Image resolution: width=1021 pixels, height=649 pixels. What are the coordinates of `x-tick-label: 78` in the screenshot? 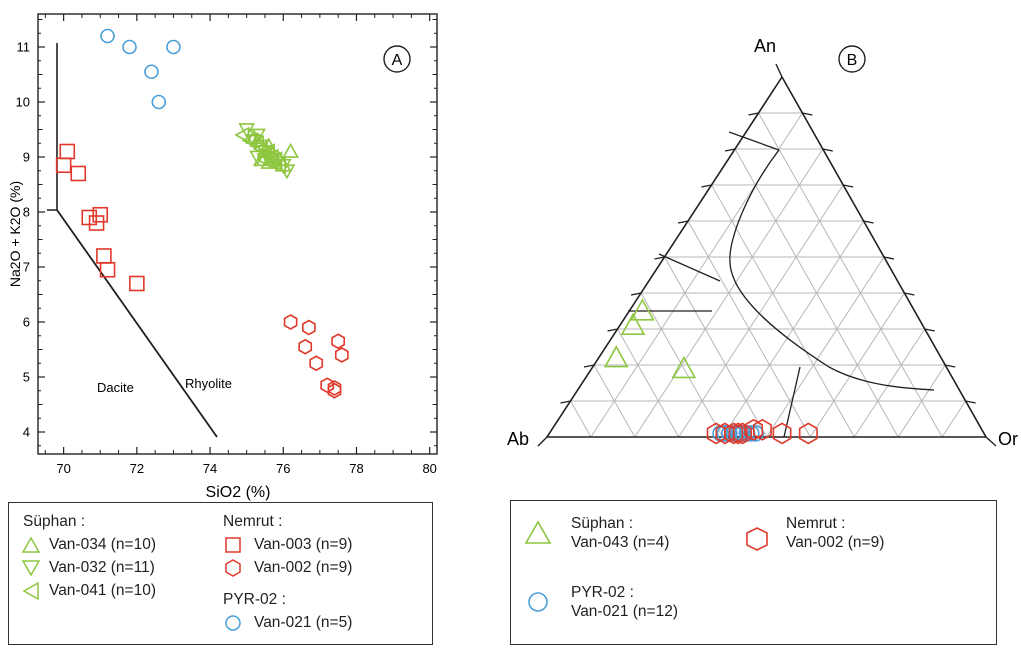 It's located at (356, 468).